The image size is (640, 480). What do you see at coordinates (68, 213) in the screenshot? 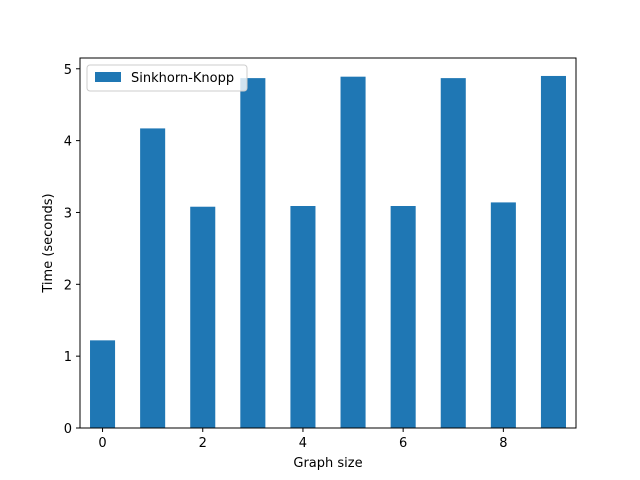
I see `y-tick-label-3: 3` at bounding box center [68, 213].